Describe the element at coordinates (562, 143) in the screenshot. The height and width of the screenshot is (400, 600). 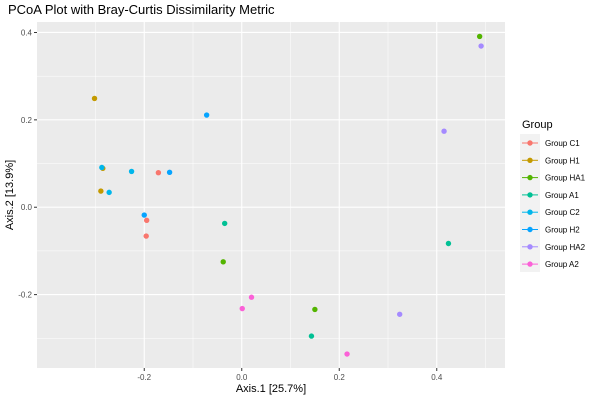
I see `legend-label: Group C1` at that location.